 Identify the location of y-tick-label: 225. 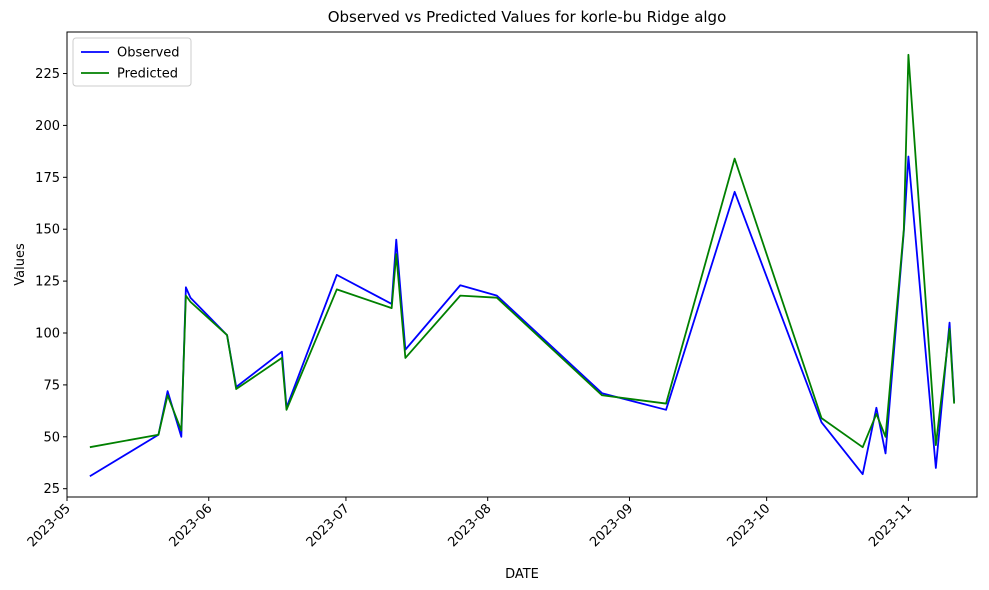
(47, 74).